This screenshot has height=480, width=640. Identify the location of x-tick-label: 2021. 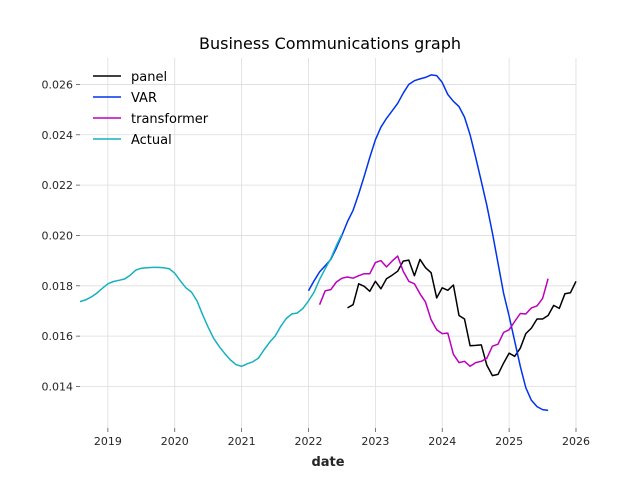
(242, 441).